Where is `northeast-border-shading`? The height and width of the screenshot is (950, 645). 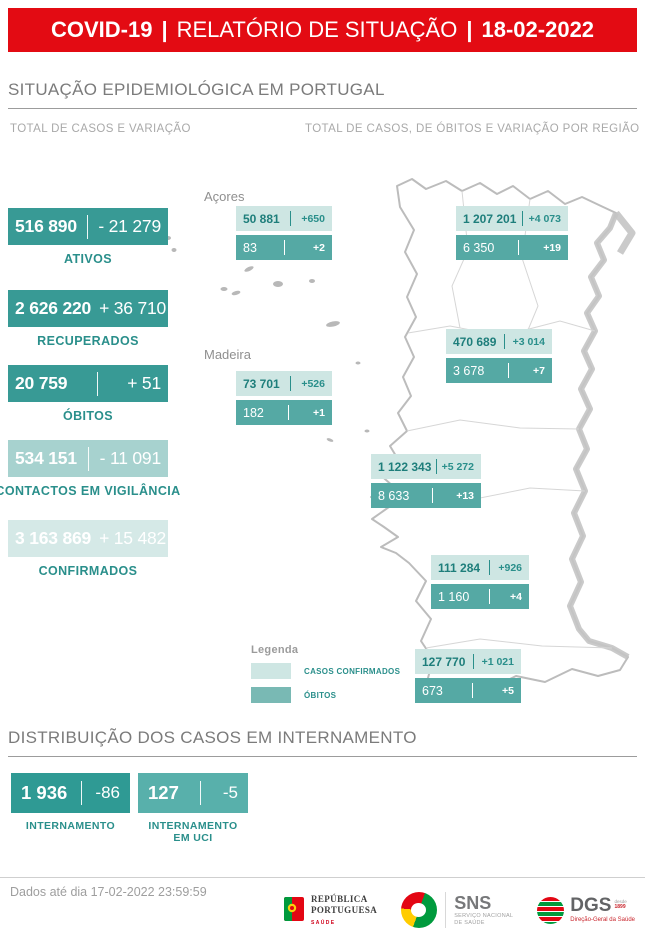
northeast-border-shading is located at coordinates (624, 232).